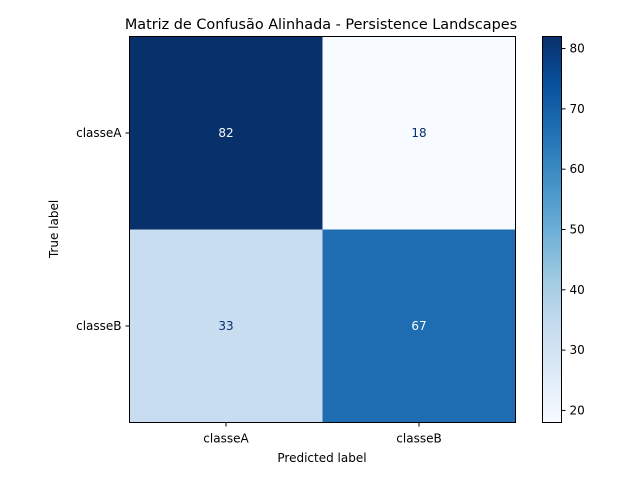 The image size is (640, 480). I want to click on heatmap-cell-labels: 82 18 33 67, so click(322, 229).